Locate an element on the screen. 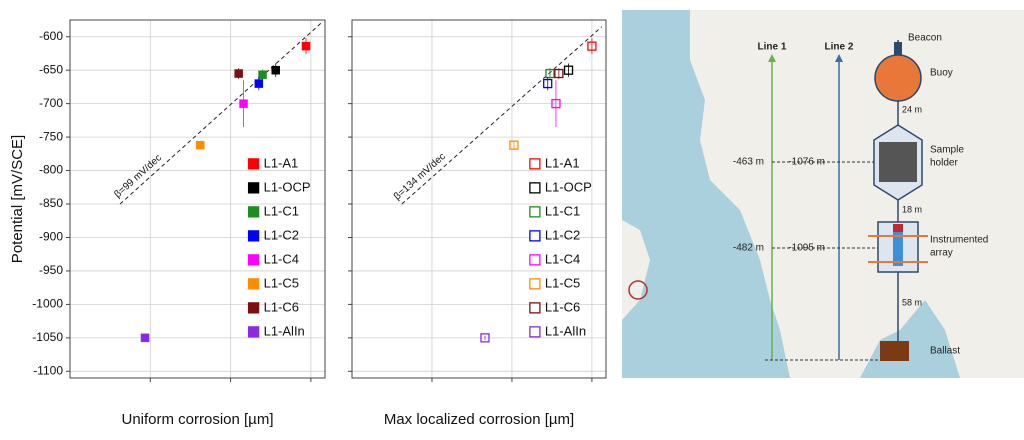  label: array is located at coordinates (941, 253).